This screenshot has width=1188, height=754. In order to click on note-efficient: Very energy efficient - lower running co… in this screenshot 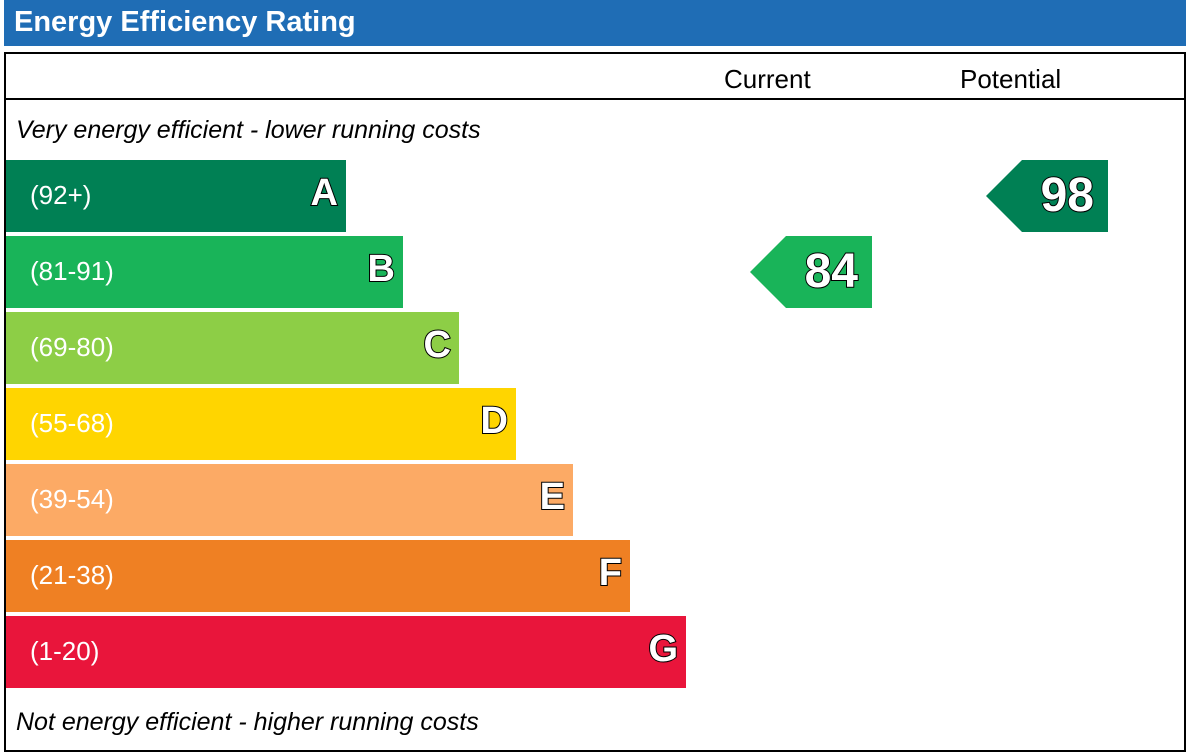, I will do `click(248, 130)`.